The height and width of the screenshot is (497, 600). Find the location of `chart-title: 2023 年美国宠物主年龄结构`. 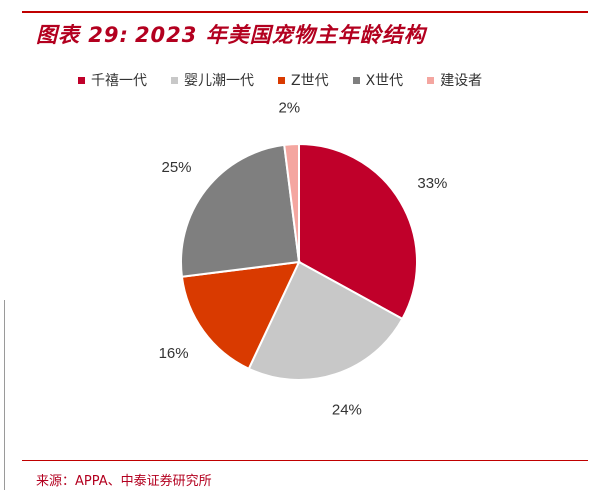

chart-title: 2023 年美国宠物主年龄结构 is located at coordinates (280, 35).